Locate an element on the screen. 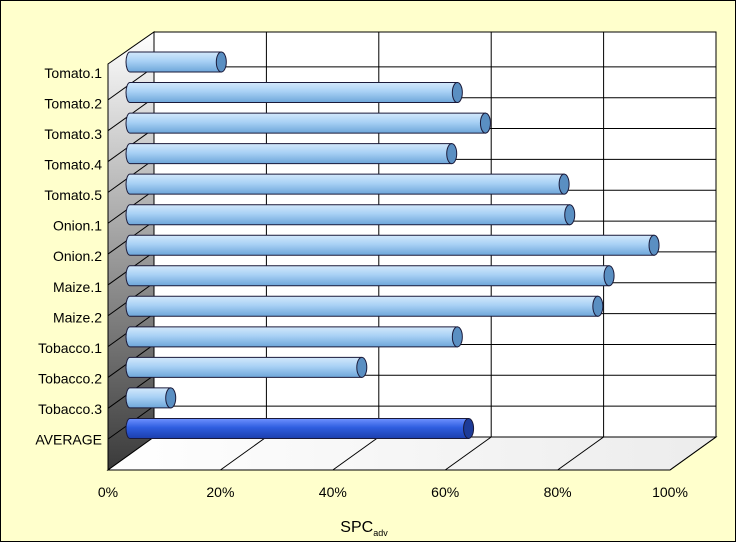 This screenshot has height=542, width=736. category-label: Tomato.5 is located at coordinates (73, 195).